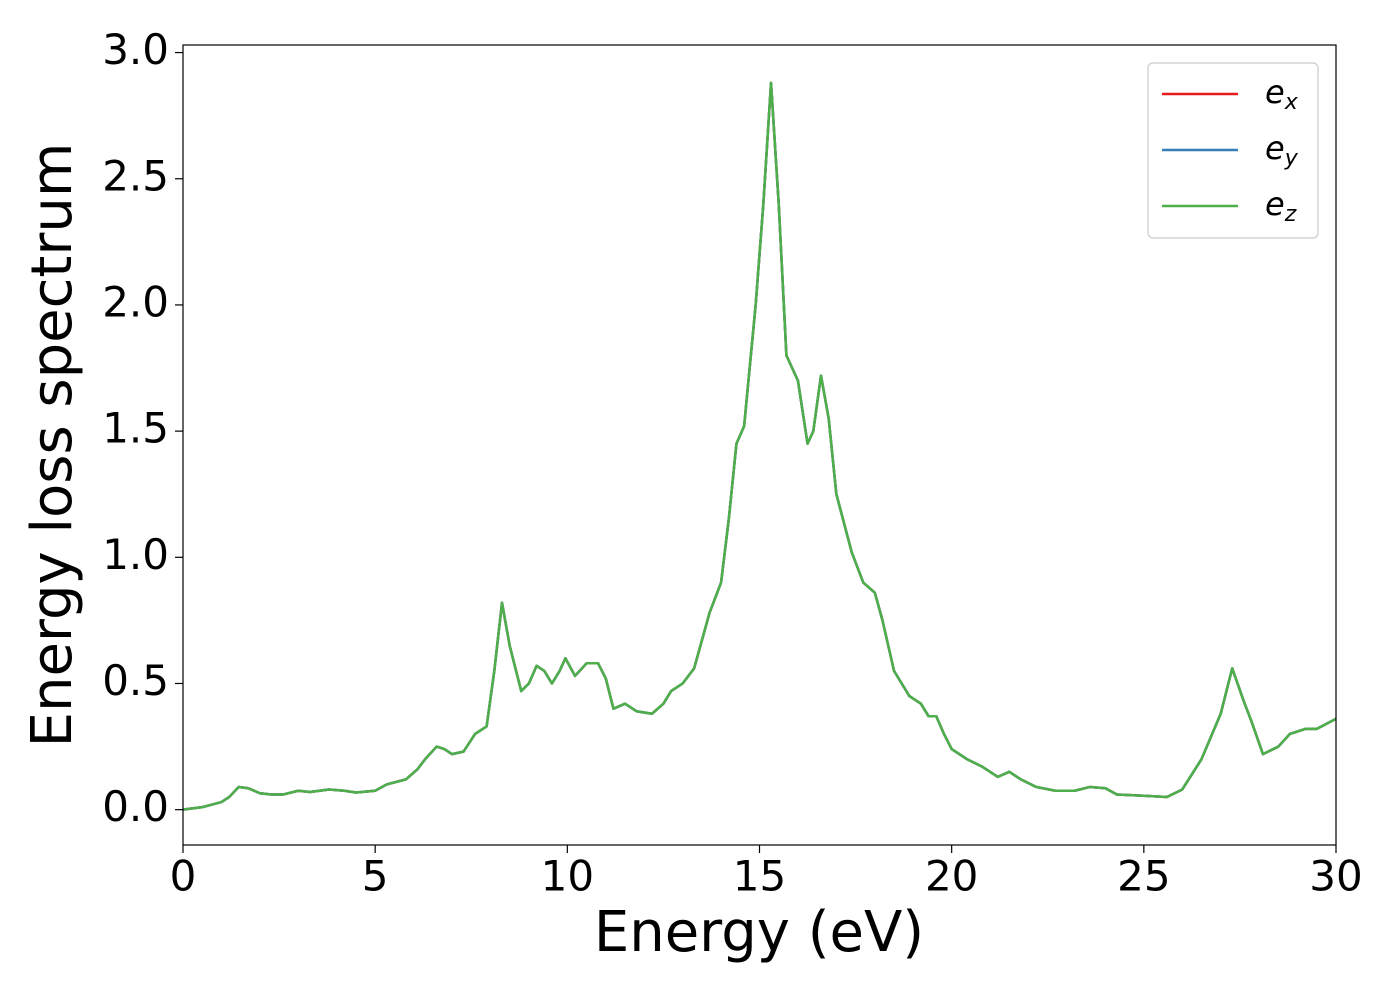  Describe the element at coordinates (1291, 158) in the screenshot. I see `legend-subscript: y` at that location.